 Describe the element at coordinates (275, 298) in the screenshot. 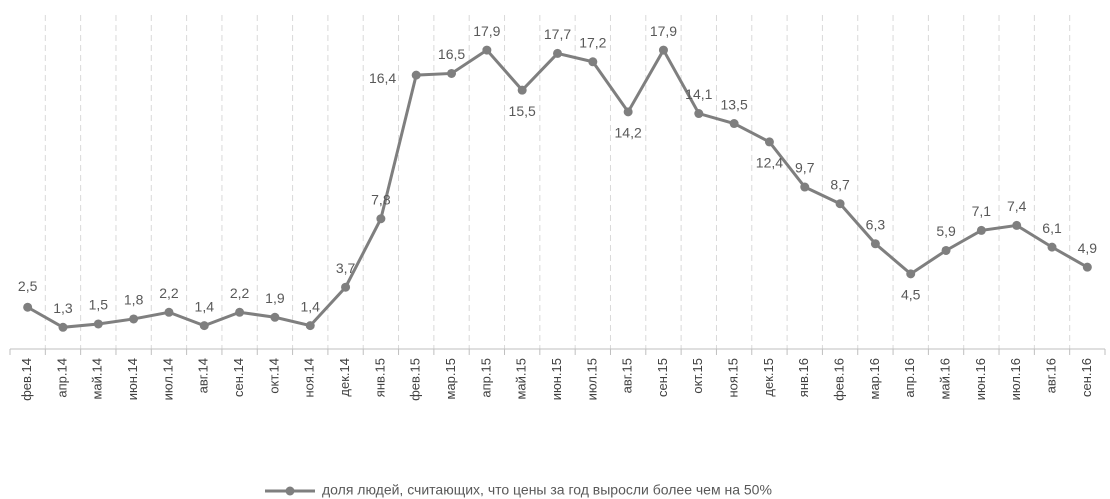

I see `data-label: 1,9` at that location.